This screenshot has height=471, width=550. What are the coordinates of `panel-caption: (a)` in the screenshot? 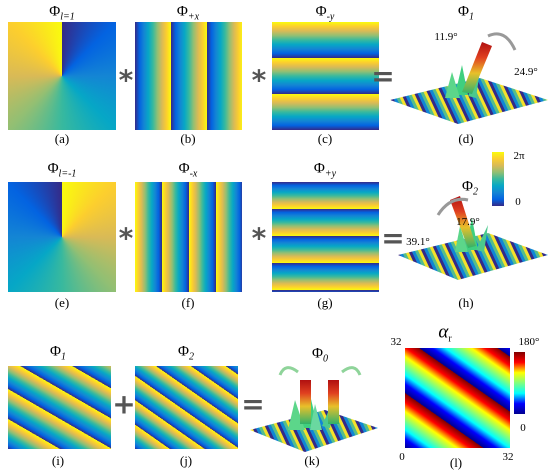 It's located at (62, 138).